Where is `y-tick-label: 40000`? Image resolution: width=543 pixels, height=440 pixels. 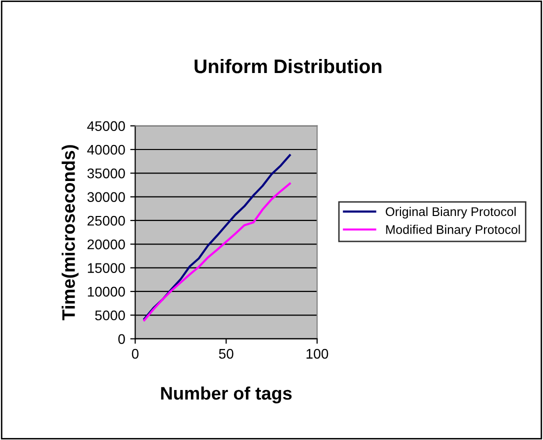
y-tick-label: 40000 is located at coordinates (106, 149).